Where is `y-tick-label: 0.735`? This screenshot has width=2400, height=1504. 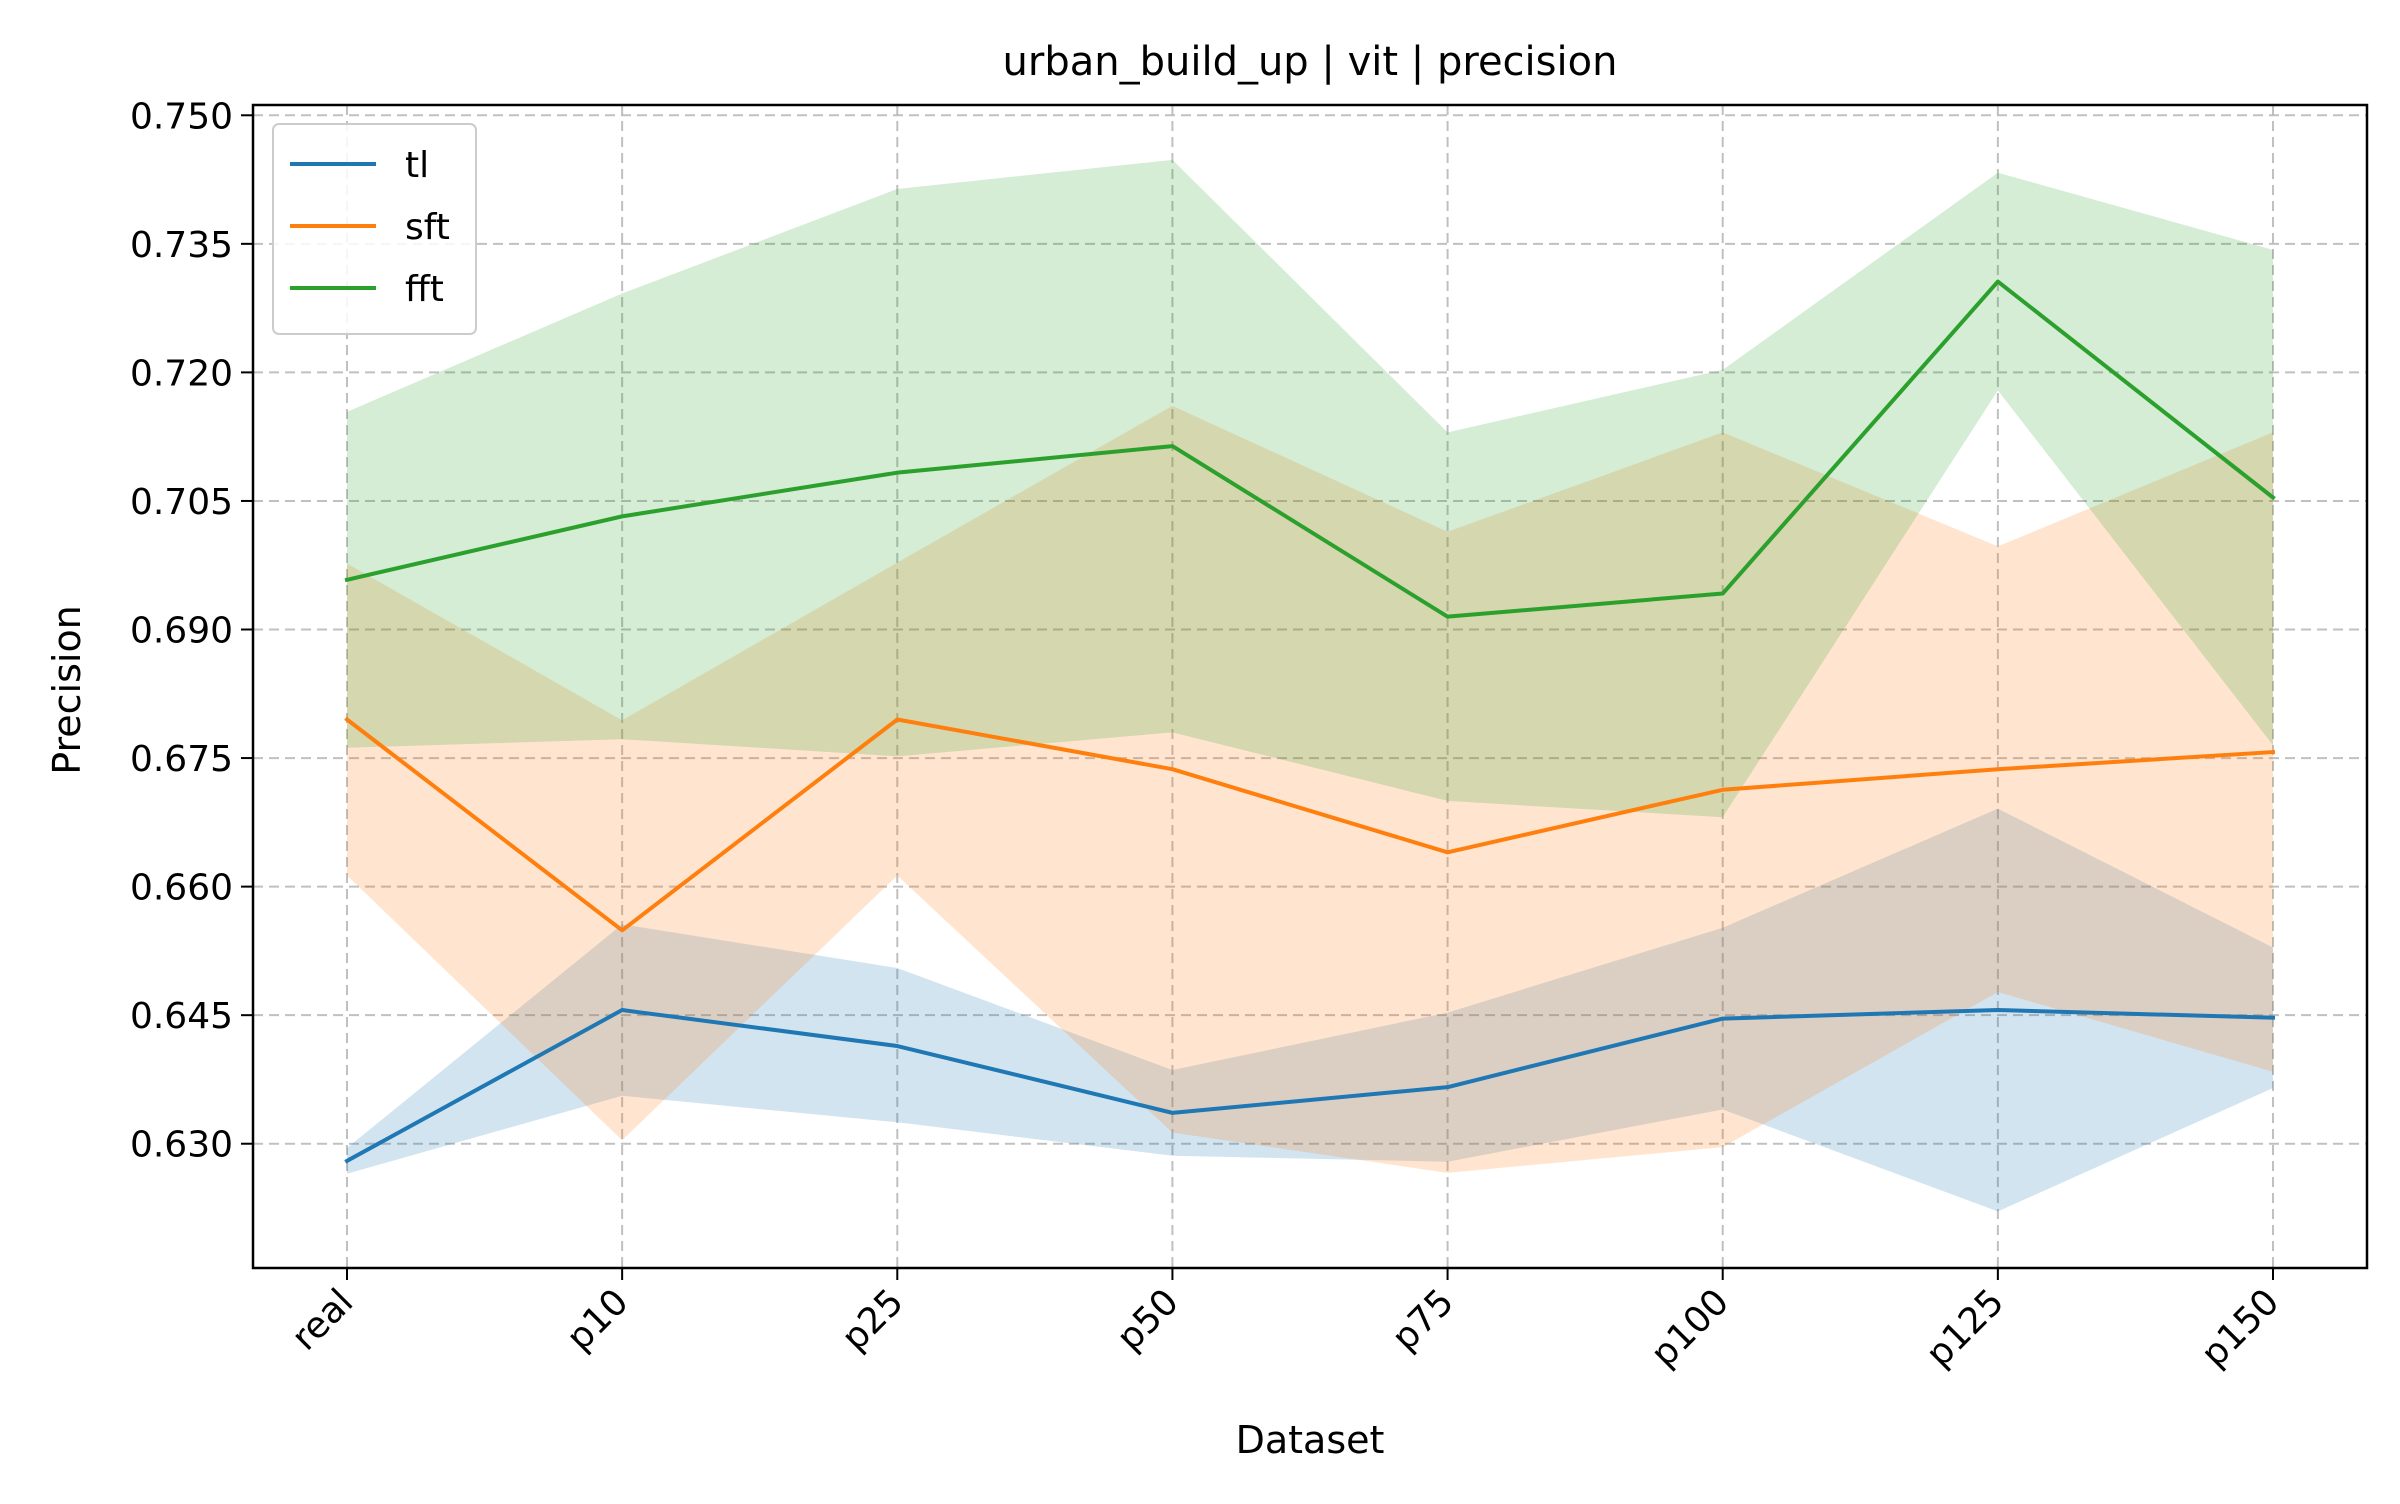
y-tick-label: 0.735 is located at coordinates (181, 245).